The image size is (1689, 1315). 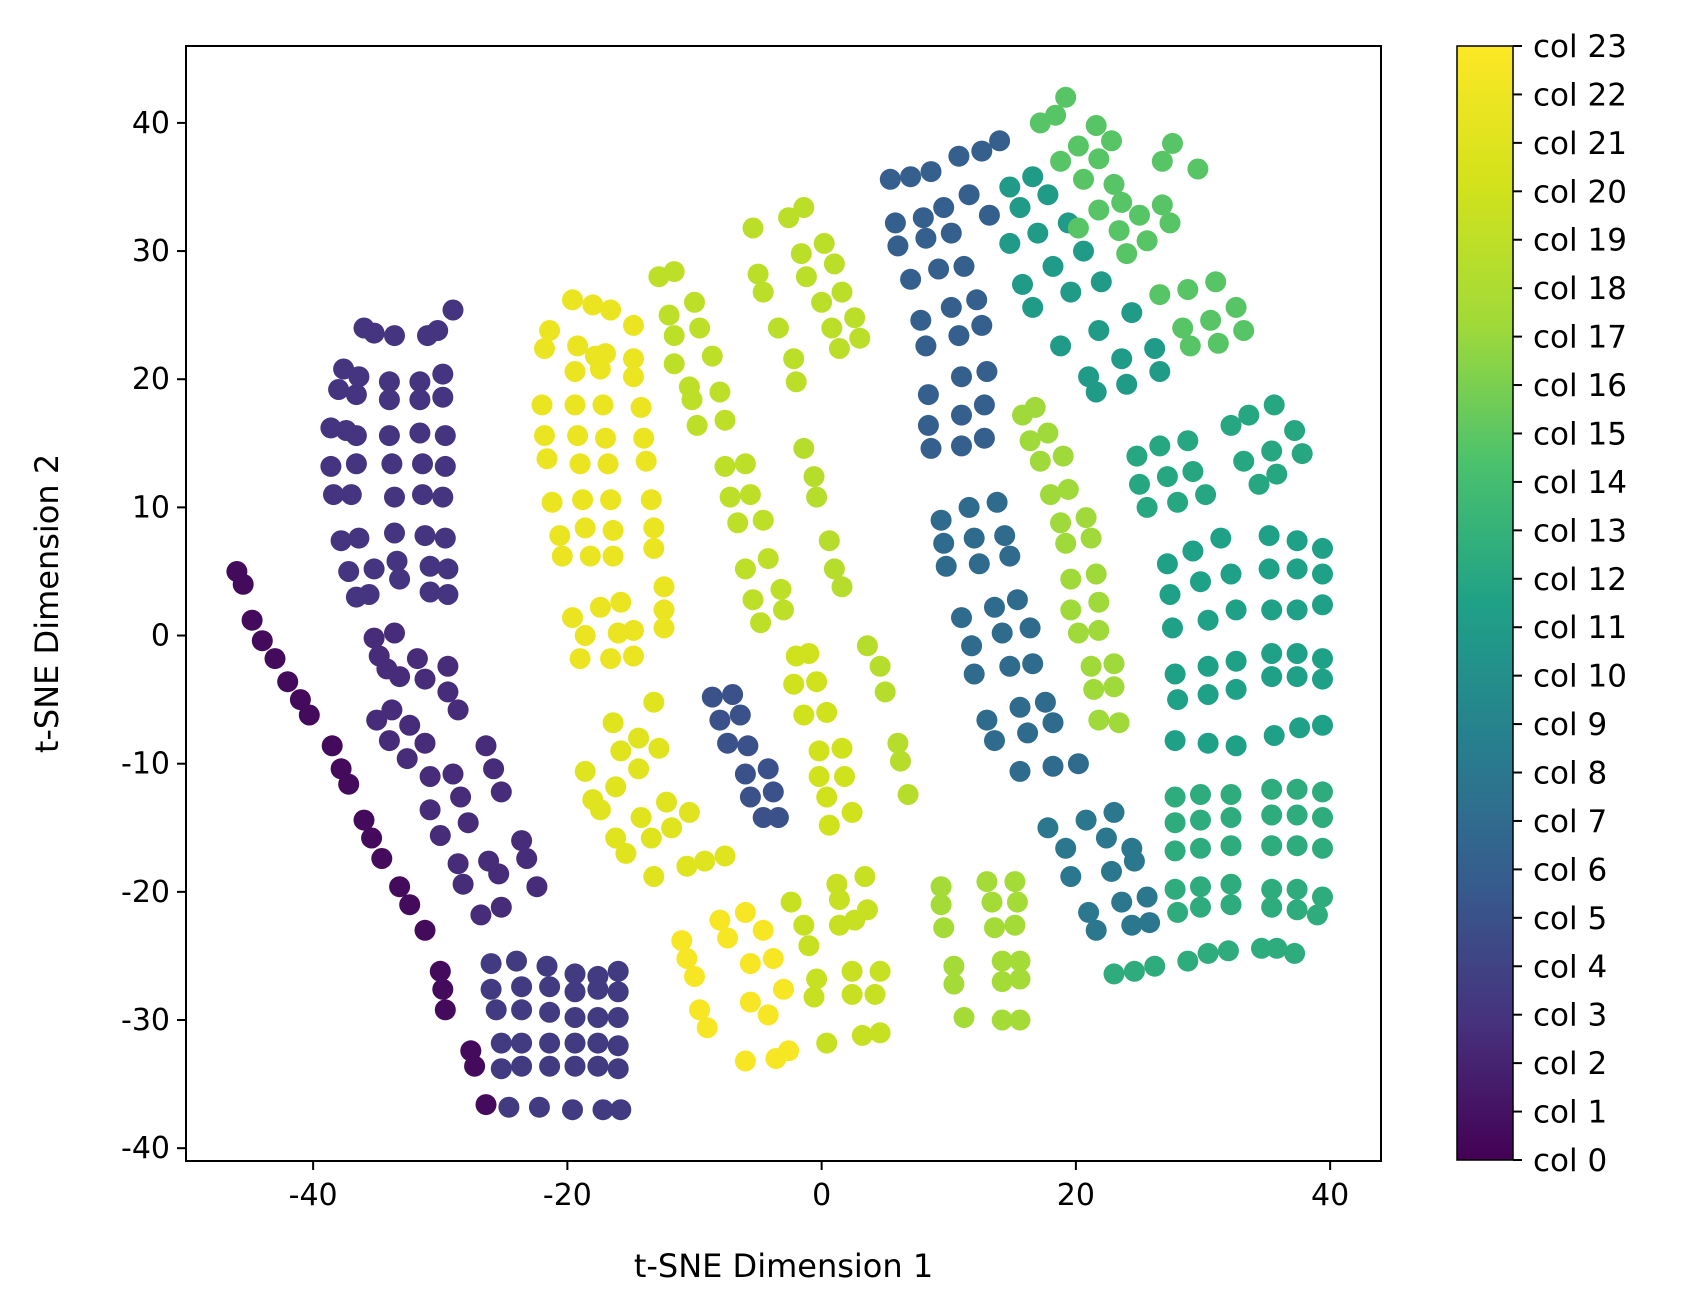 What do you see at coordinates (47, 603) in the screenshot?
I see `y-axis-label: t-SNE Dimension 2` at bounding box center [47, 603].